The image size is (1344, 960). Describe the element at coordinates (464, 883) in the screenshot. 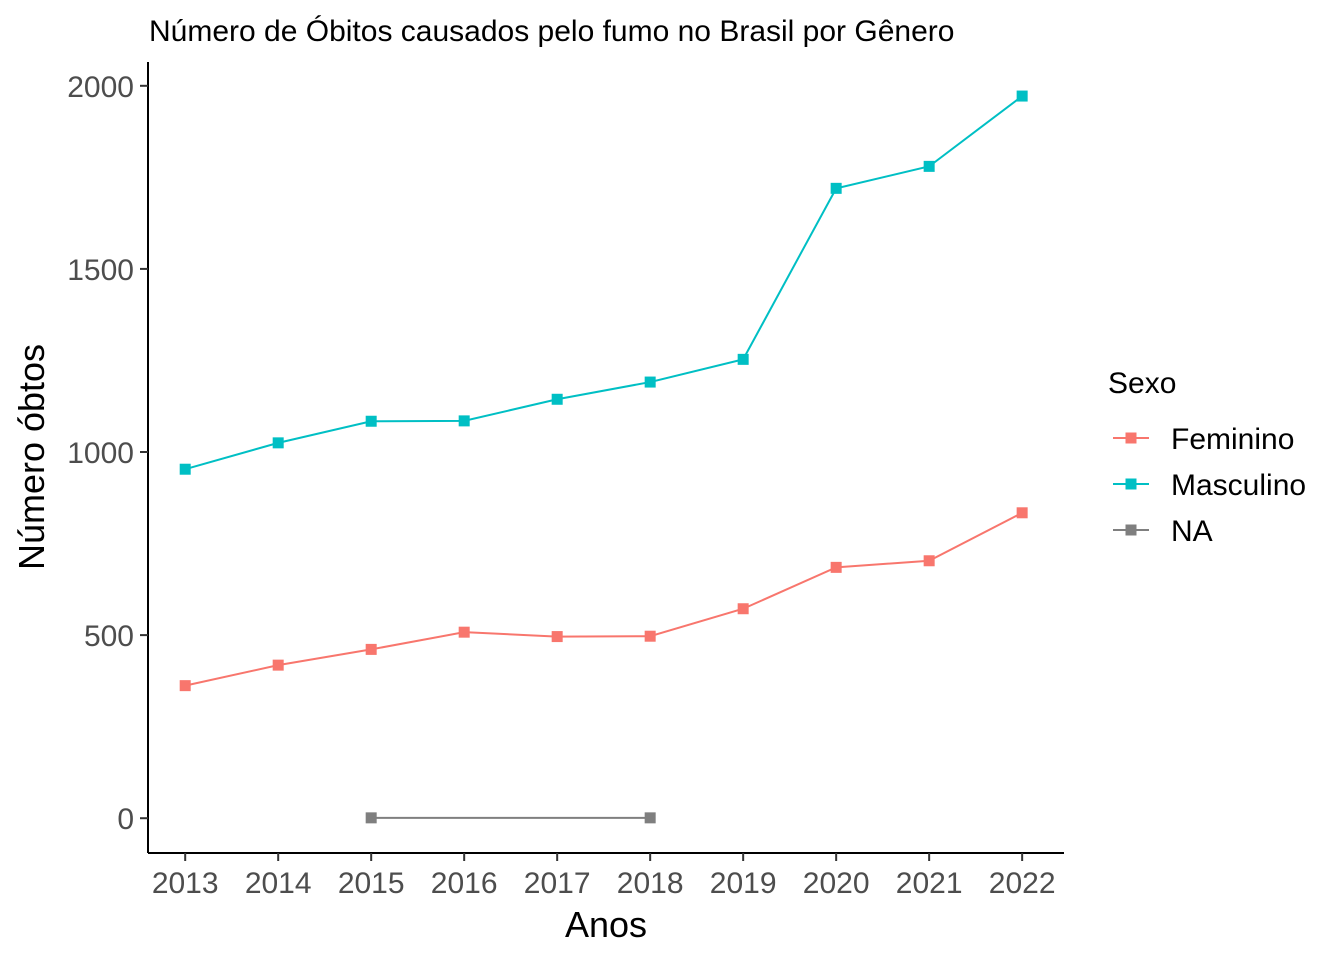

I see `x-tick-label: 2016` at that location.